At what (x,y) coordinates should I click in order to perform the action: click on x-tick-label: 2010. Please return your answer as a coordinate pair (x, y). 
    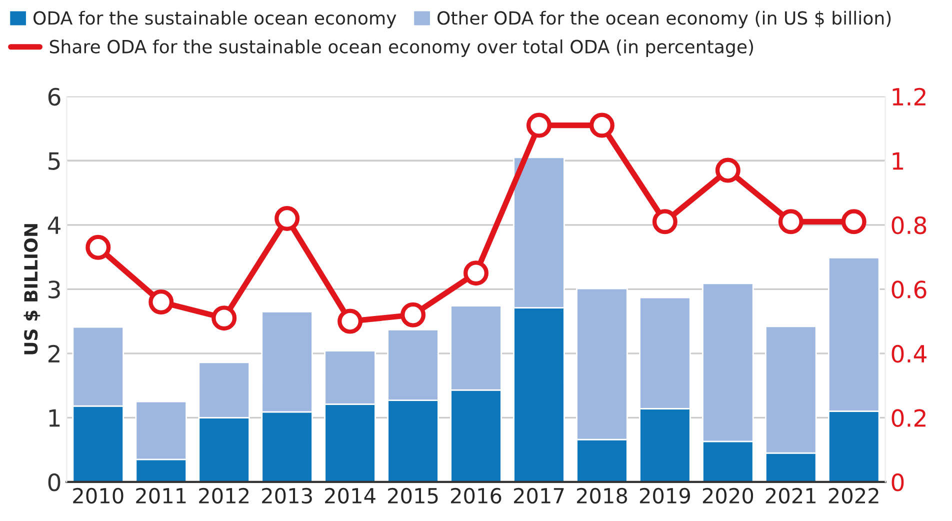
    Looking at the image, I should click on (98, 496).